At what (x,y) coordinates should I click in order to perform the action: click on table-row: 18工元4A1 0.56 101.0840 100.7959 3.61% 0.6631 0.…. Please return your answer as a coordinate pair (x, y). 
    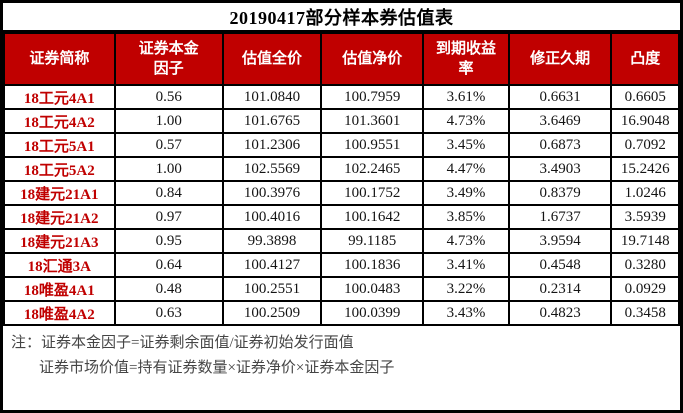
    Looking at the image, I should click on (341, 97).